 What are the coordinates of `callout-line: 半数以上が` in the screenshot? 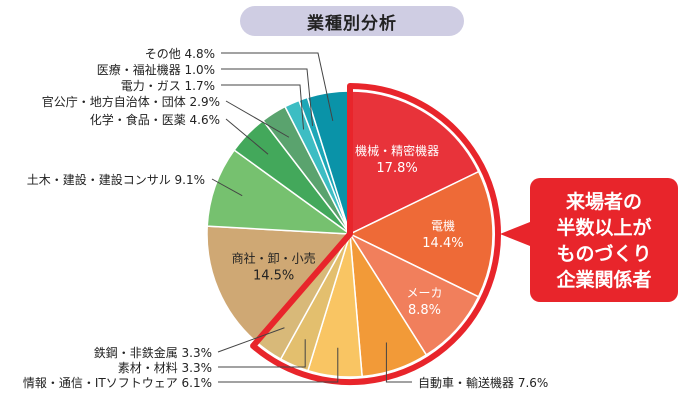 It's located at (603, 227).